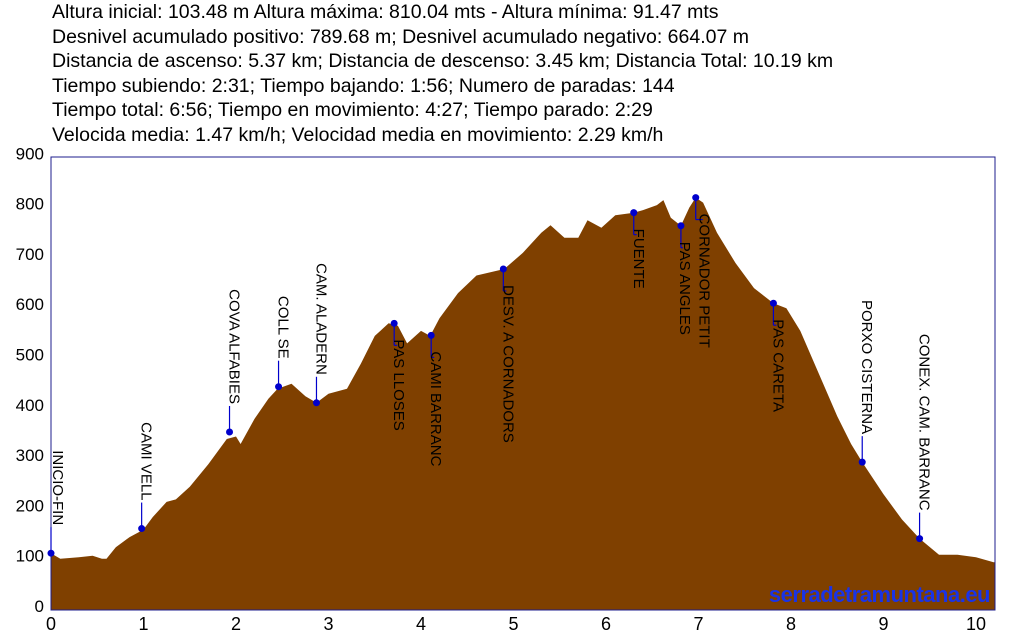 The height and width of the screenshot is (642, 1020). What do you see at coordinates (883, 624) in the screenshot?
I see `x-tick-label: 9` at bounding box center [883, 624].